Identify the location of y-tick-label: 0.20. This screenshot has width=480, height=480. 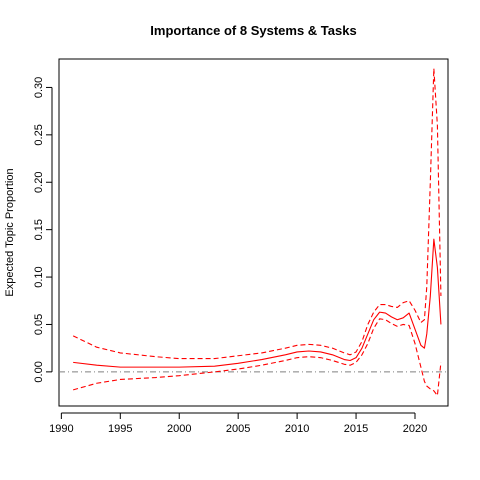
(39, 182).